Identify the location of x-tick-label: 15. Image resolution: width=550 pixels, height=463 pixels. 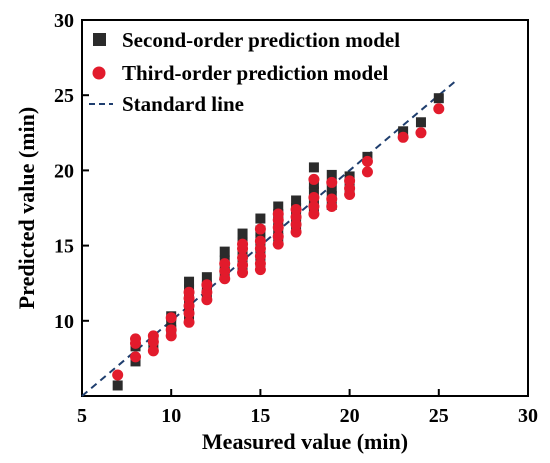
(260, 416).